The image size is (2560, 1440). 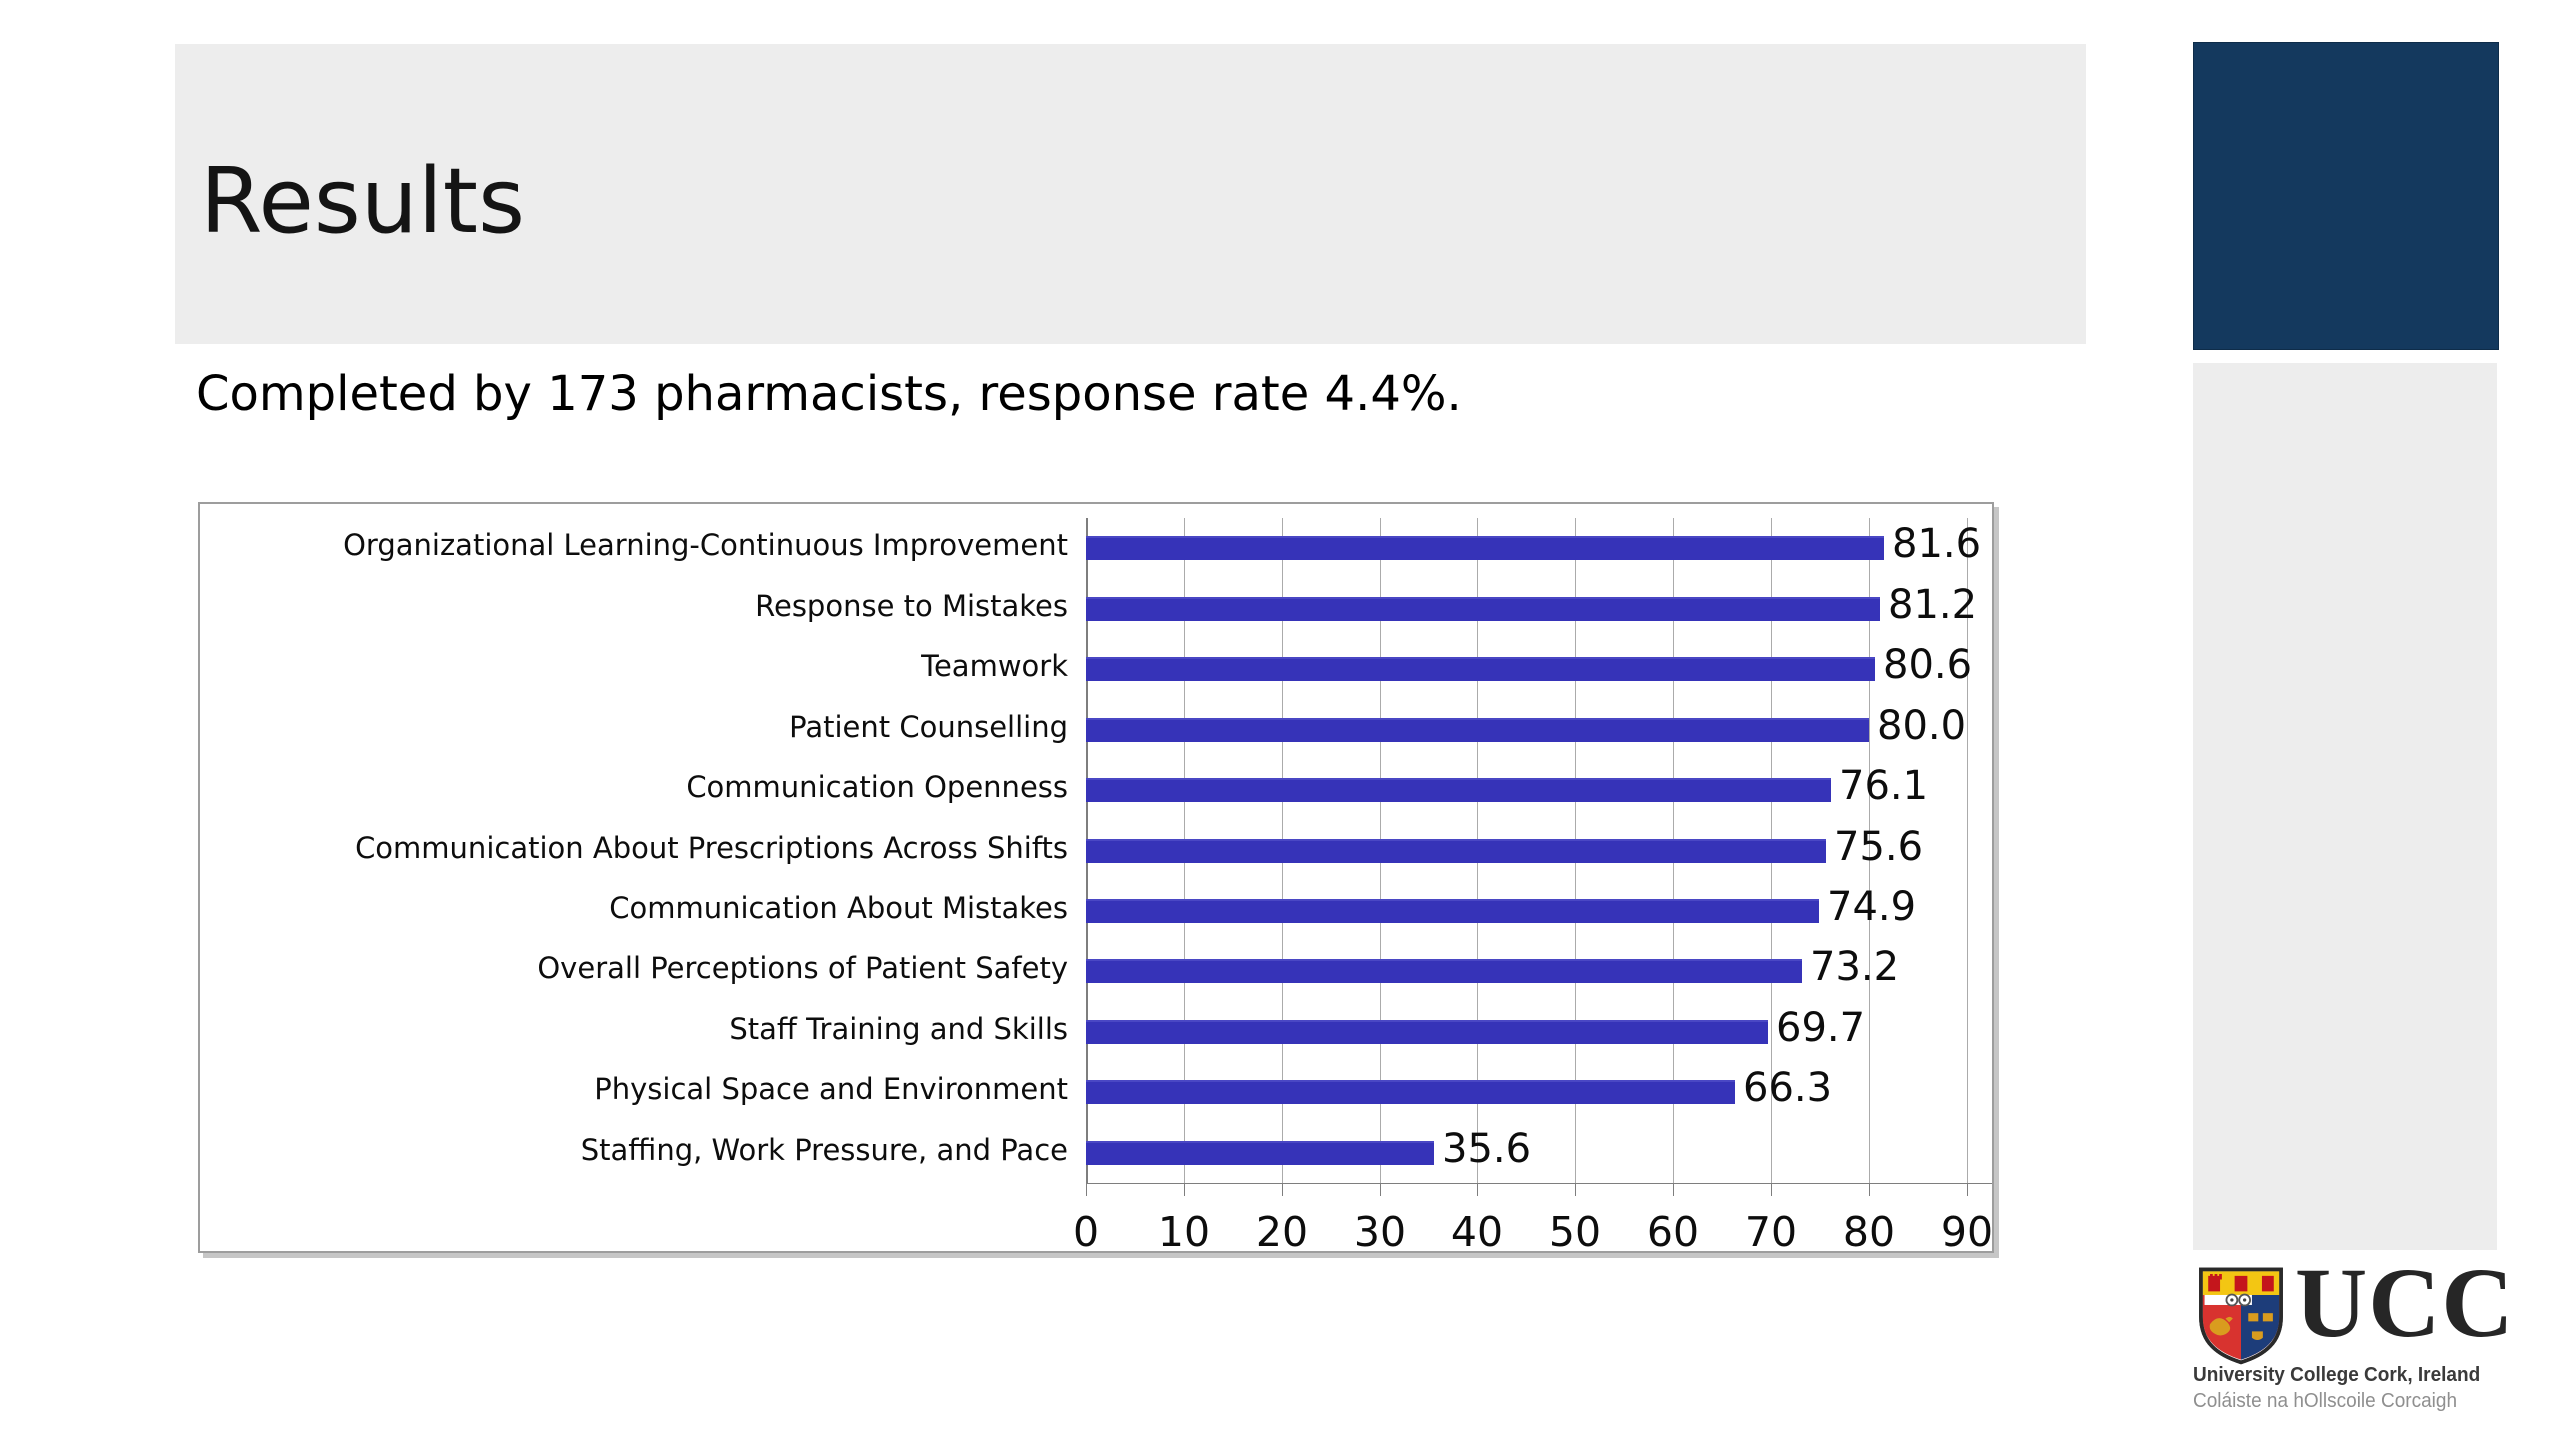 What do you see at coordinates (2346, 196) in the screenshot?
I see `decorative-blue-rectangle` at bounding box center [2346, 196].